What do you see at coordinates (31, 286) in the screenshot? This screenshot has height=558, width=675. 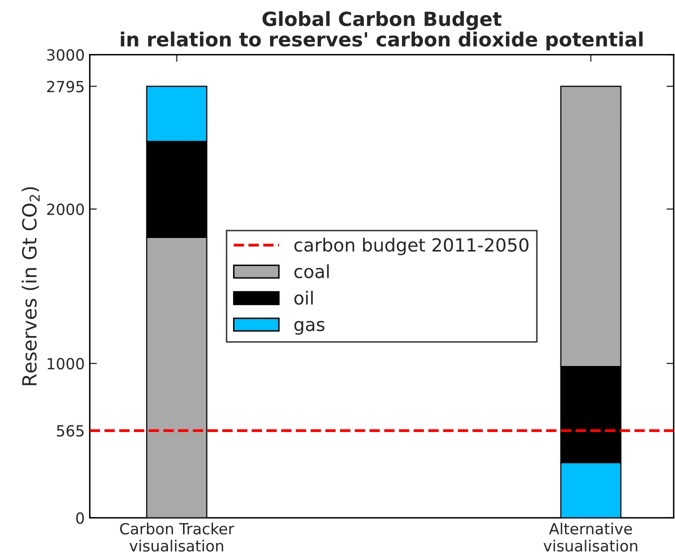 I see `y-axis-title: Reserves (in Gt CO$_{2}$)` at bounding box center [31, 286].